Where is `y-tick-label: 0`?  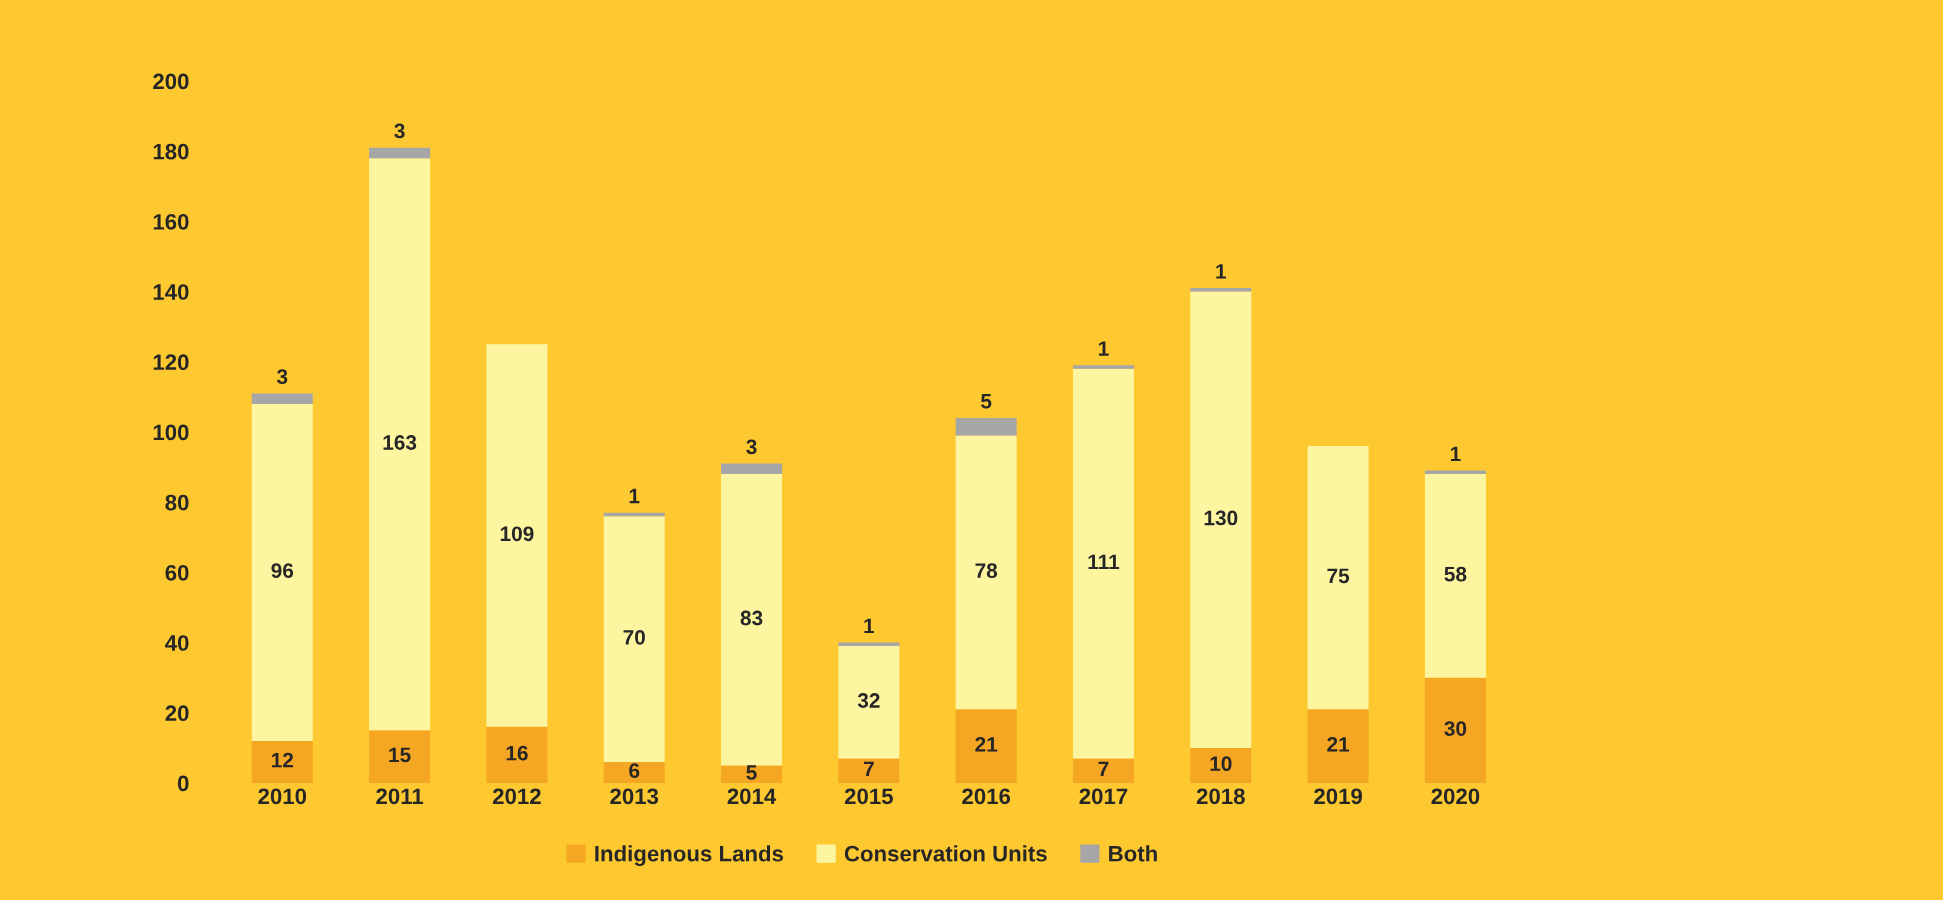
y-tick-label: 0 is located at coordinates (183, 783).